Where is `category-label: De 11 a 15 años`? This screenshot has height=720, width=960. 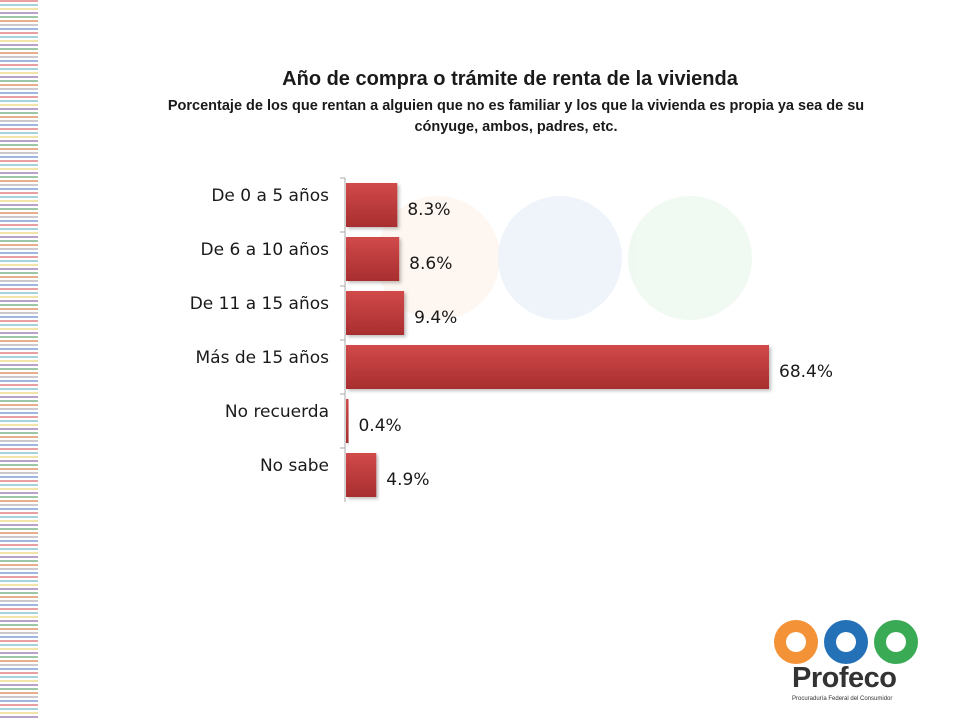 category-label: De 11 a 15 años is located at coordinates (259, 304).